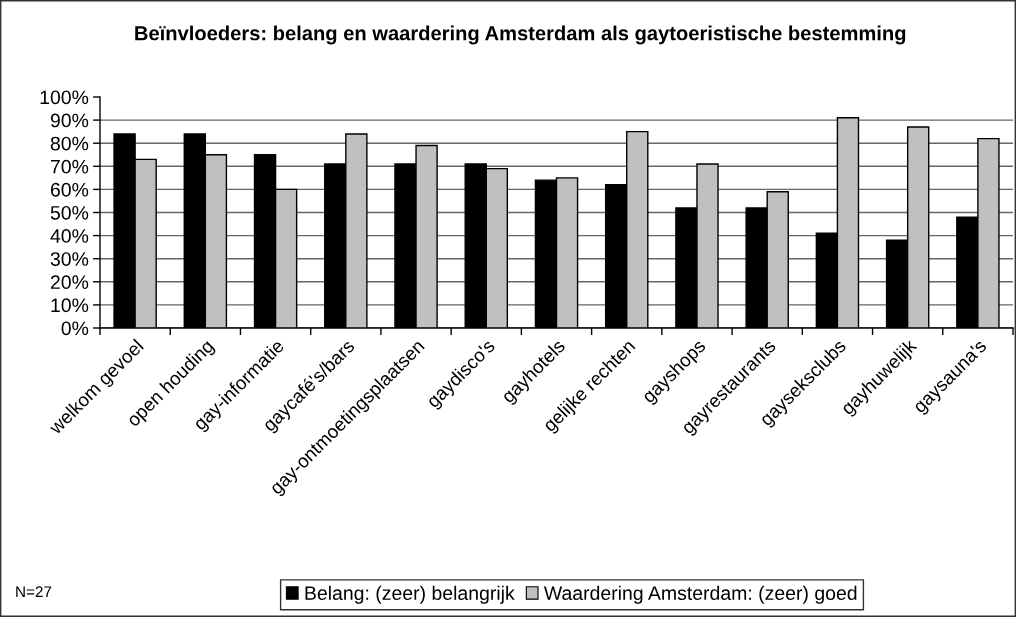 The height and width of the screenshot is (617, 1016). I want to click on y-tick-label: 50%, so click(69, 212).